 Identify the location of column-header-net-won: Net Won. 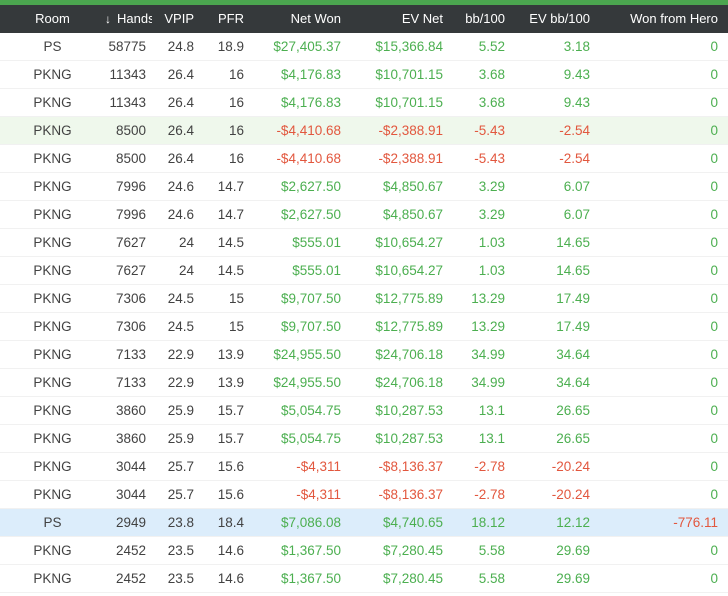
(298, 19).